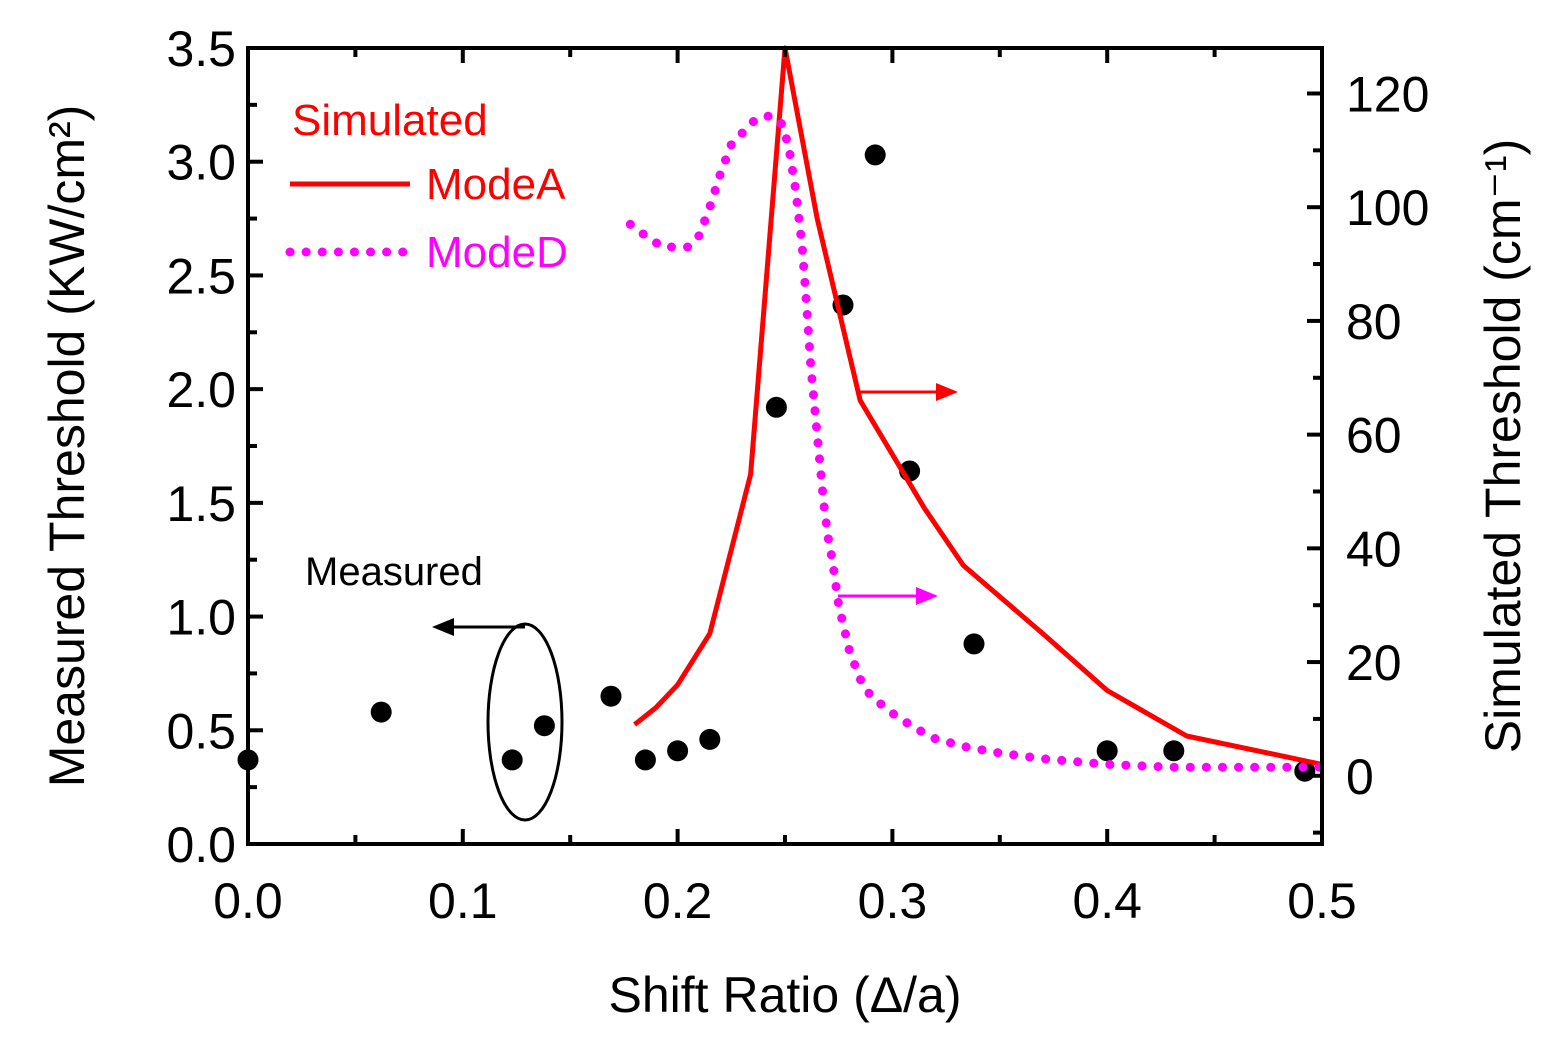 Image resolution: width=1551 pixels, height=1038 pixels. I want to click on y-right-tick-label: 60, so click(1374, 436).